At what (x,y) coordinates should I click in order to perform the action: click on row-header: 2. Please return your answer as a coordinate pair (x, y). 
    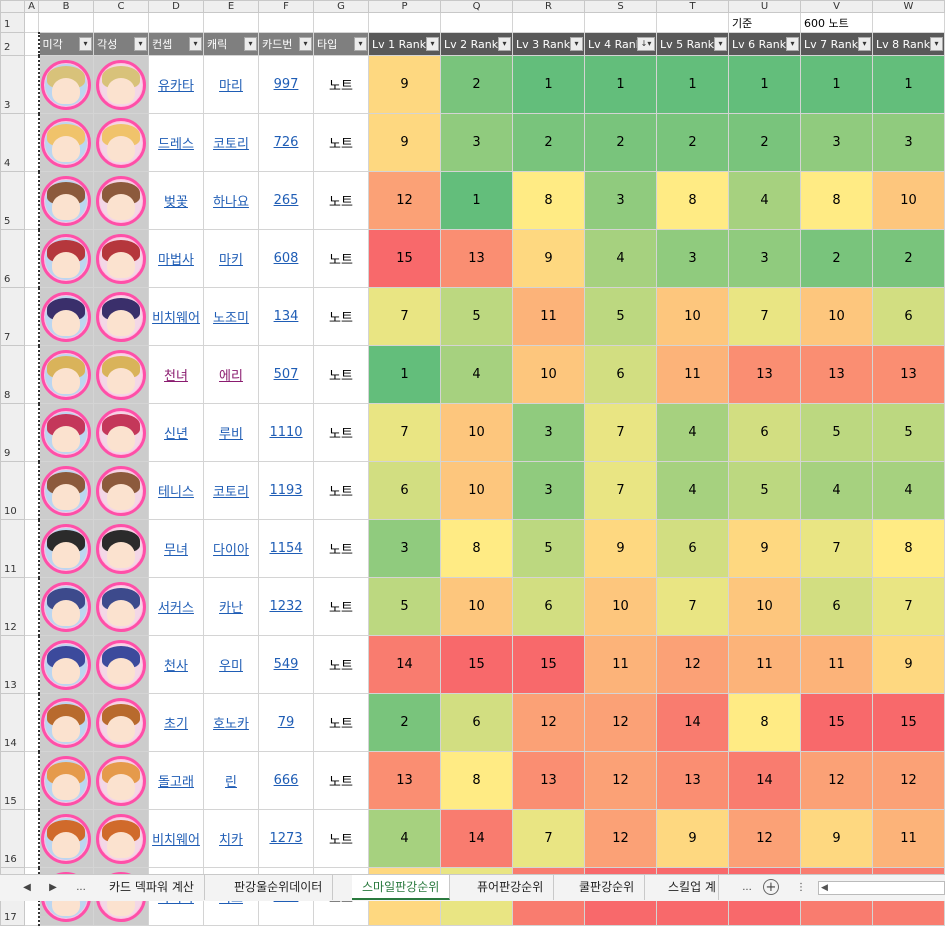
    Looking at the image, I should click on (12, 44).